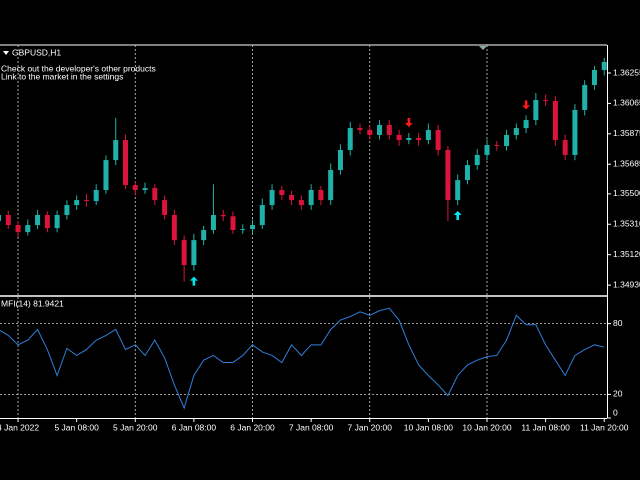 This screenshot has height=480, width=640. What do you see at coordinates (483, 48) in the screenshot?
I see `shift-marker` at bounding box center [483, 48].